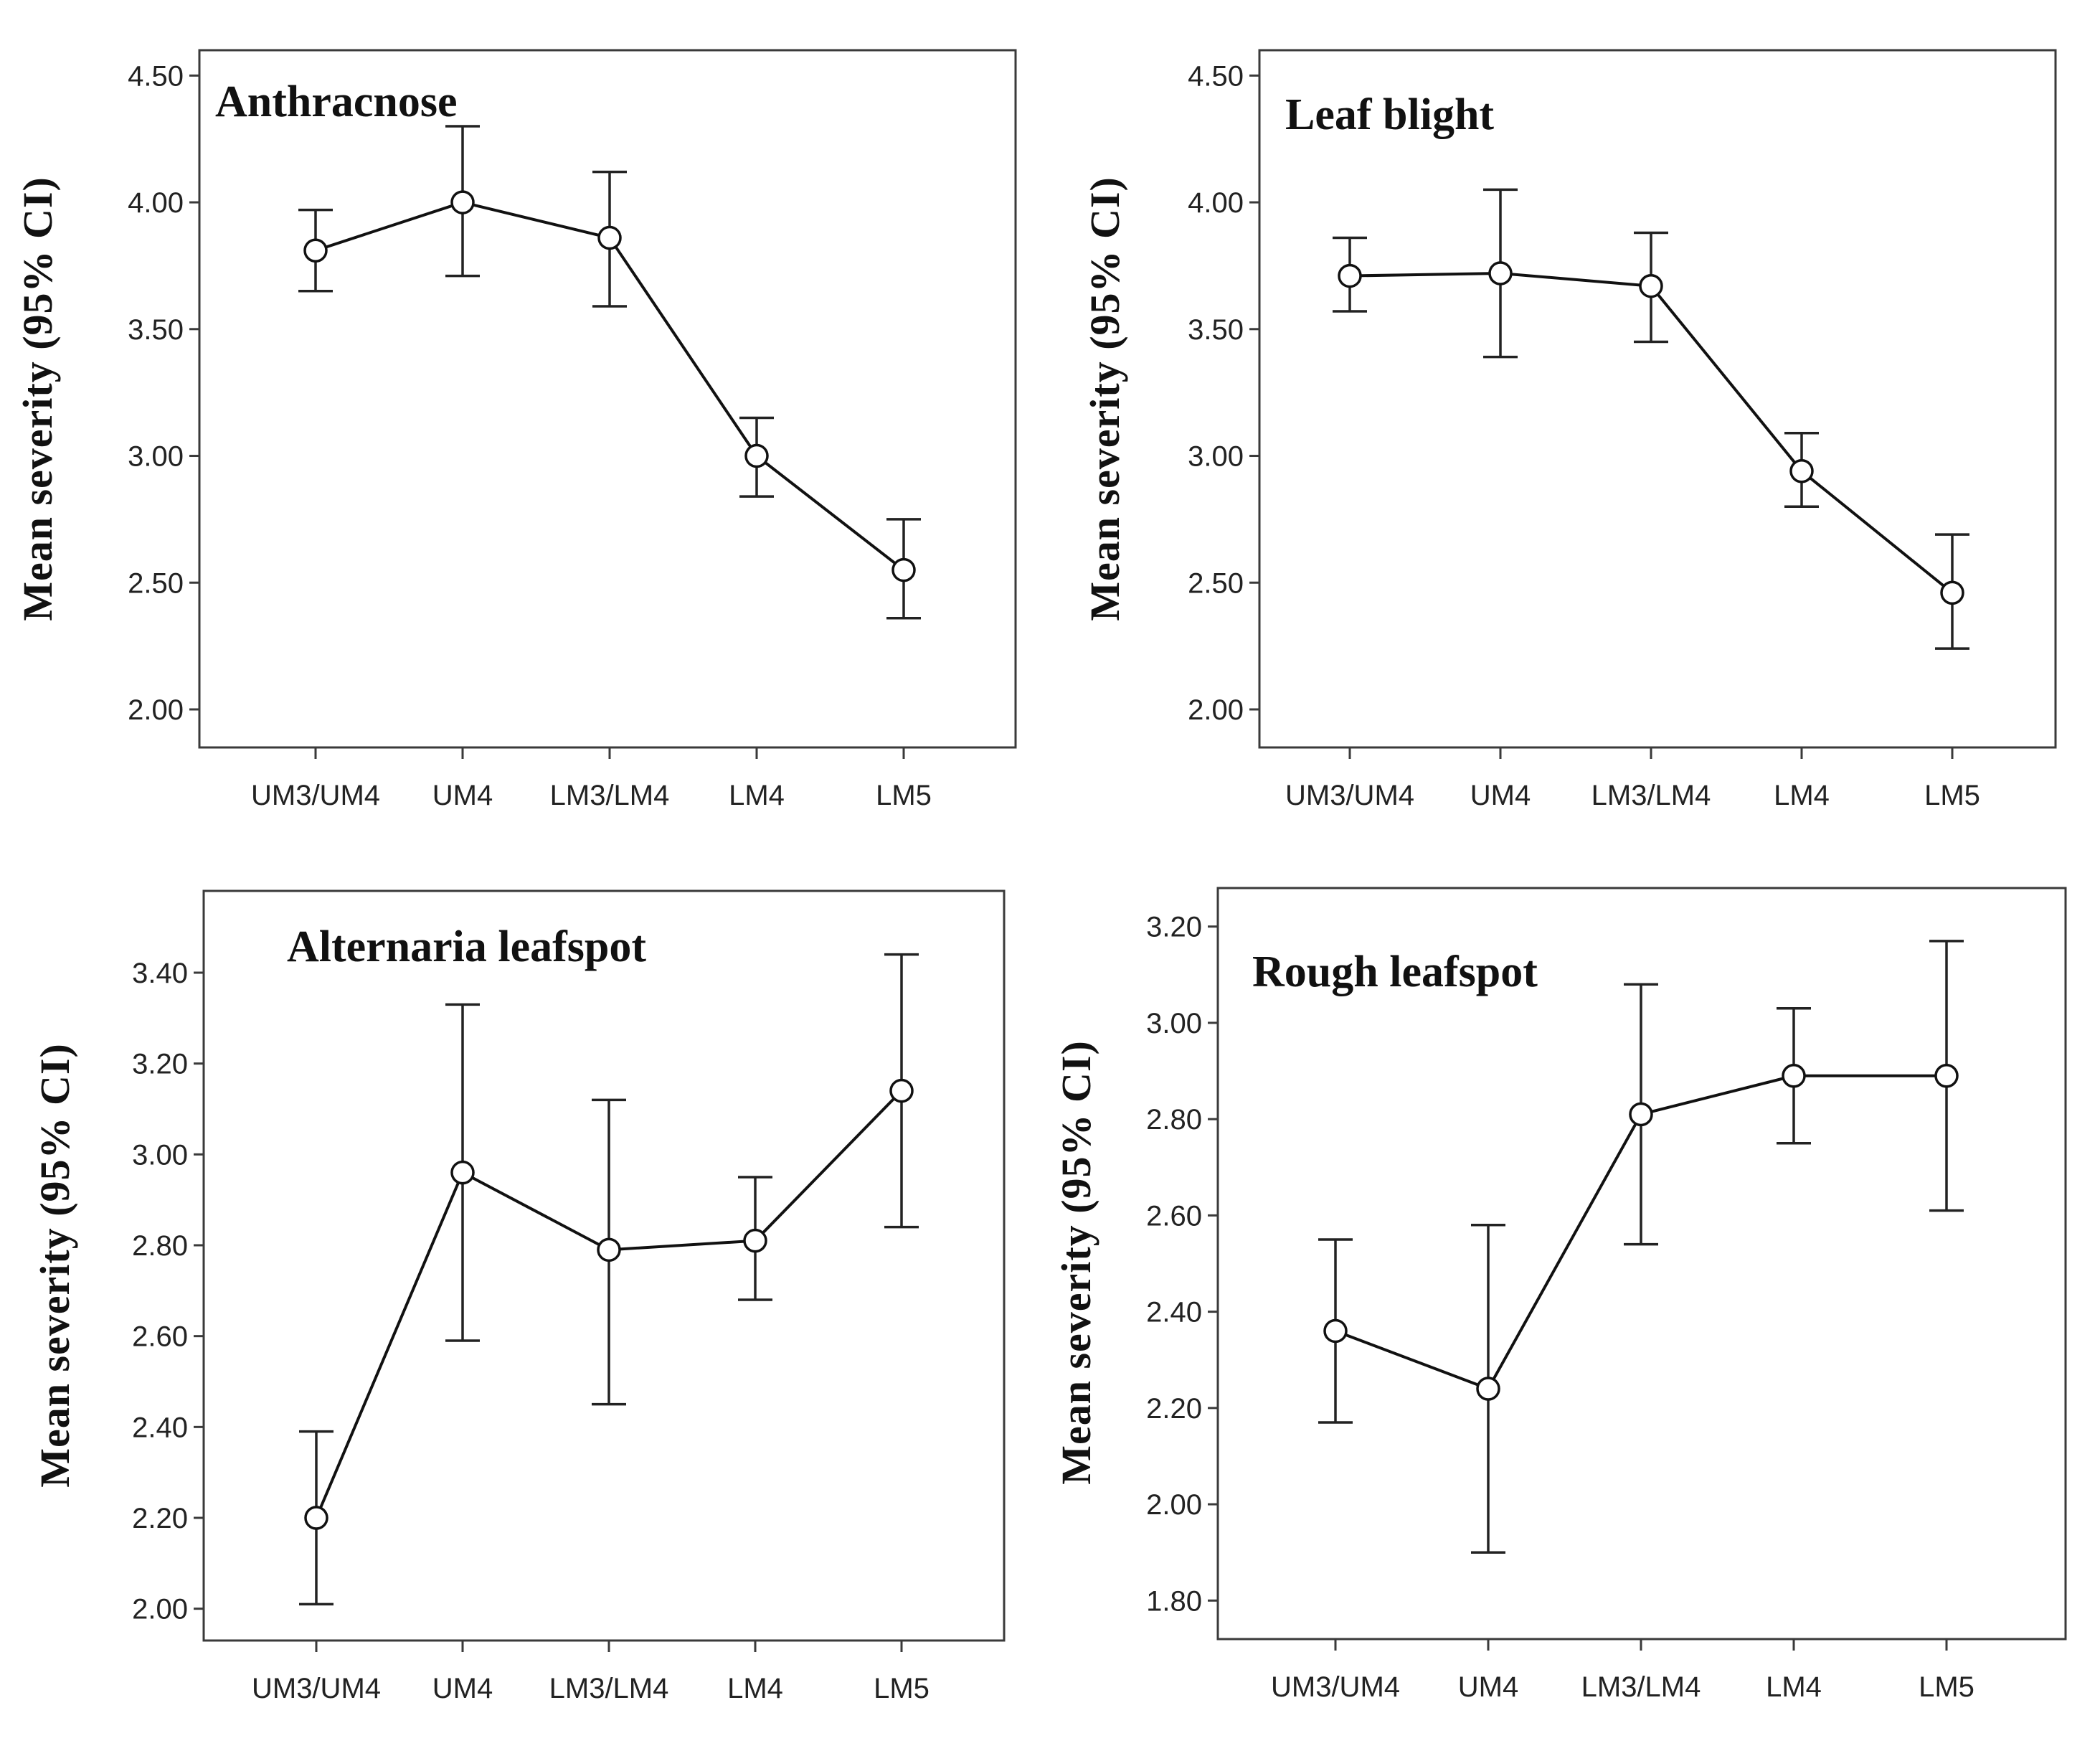  I want to click on chart-title: Rough leafspot, so click(1395, 972).